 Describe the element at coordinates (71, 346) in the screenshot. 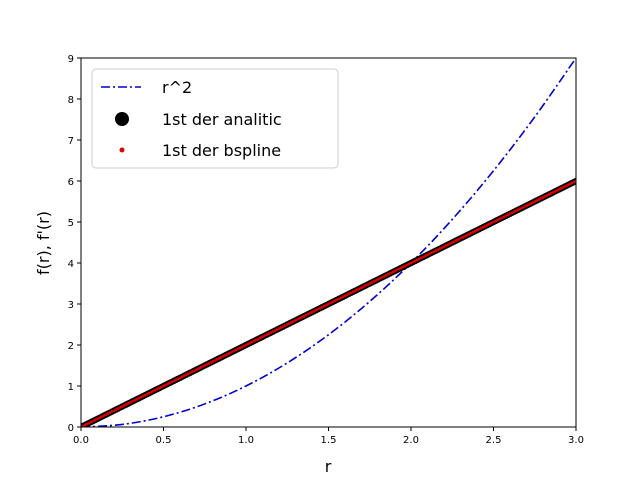

I see `y-tick-label: 2` at that location.